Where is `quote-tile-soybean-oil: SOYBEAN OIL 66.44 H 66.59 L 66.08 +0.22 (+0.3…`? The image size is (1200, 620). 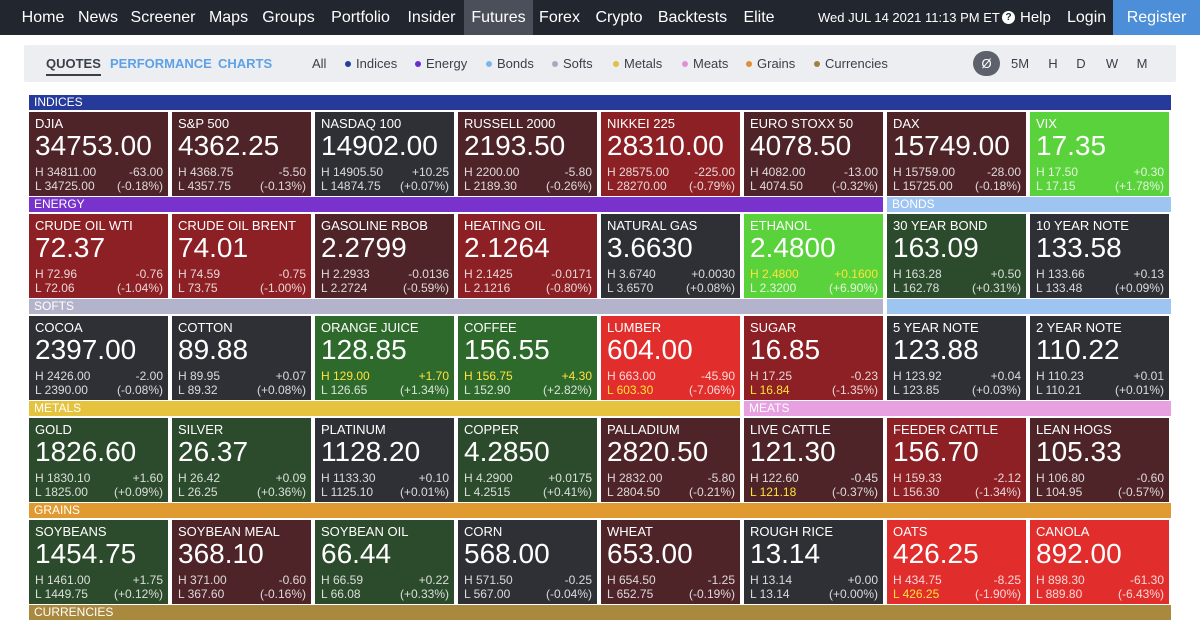 quote-tile-soybean-oil: SOYBEAN OIL 66.44 H 66.59 L 66.08 +0.22 (+0.3… is located at coordinates (384, 562).